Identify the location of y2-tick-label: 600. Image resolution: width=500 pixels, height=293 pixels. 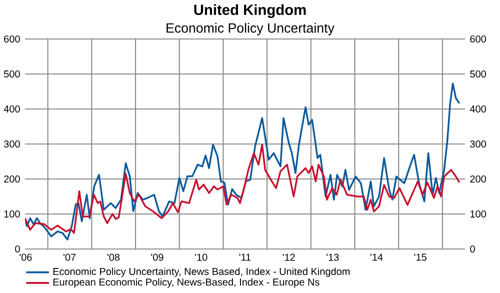
(478, 39).